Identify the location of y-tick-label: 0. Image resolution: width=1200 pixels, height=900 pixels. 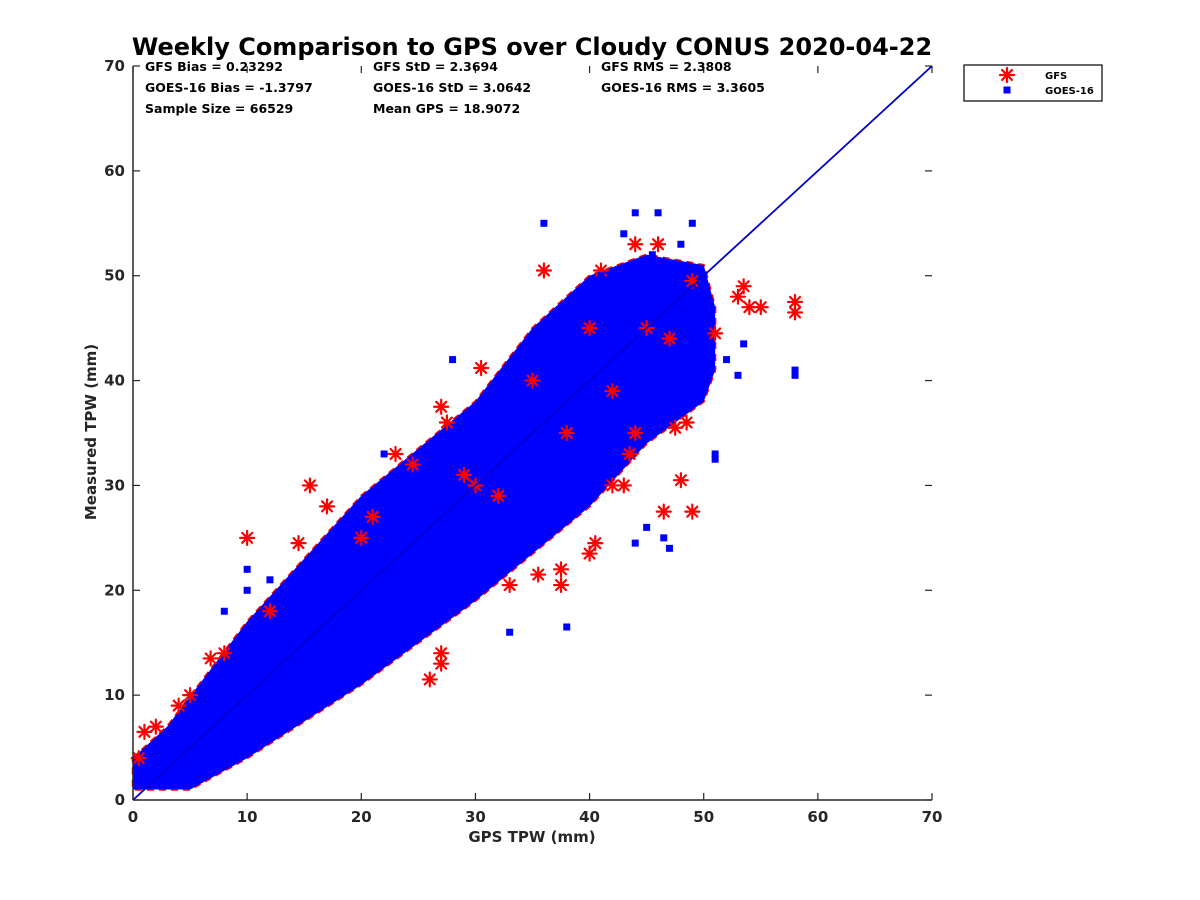
(120, 800).